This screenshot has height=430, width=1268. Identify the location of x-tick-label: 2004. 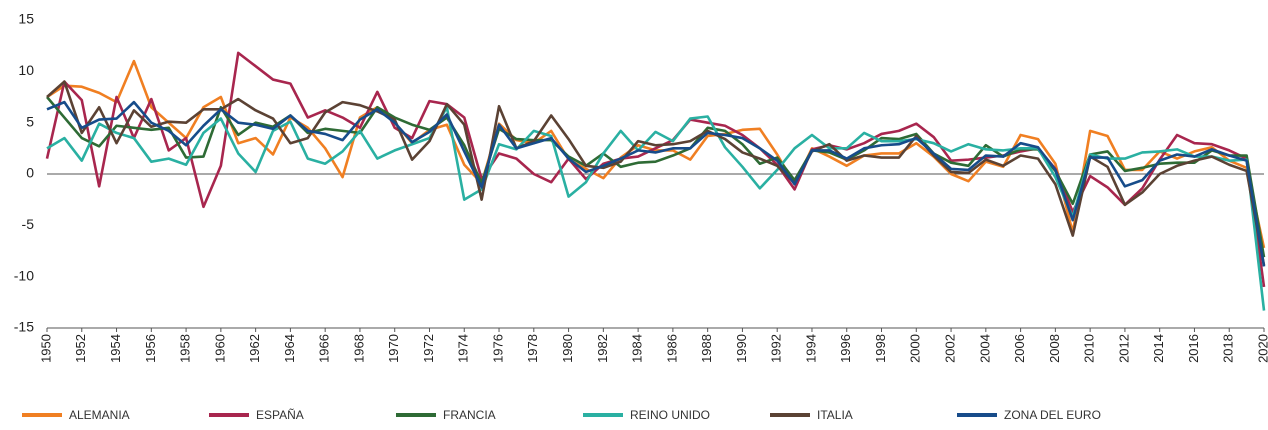
(984, 348).